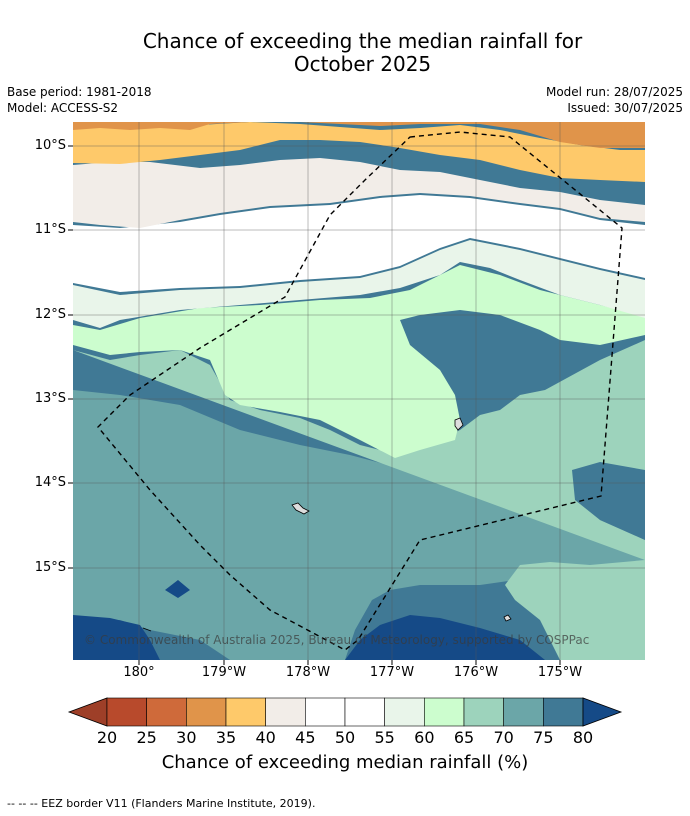 This screenshot has width=690, height=816. What do you see at coordinates (543, 737) in the screenshot?
I see `colorbar-tick-label: 75` at bounding box center [543, 737].